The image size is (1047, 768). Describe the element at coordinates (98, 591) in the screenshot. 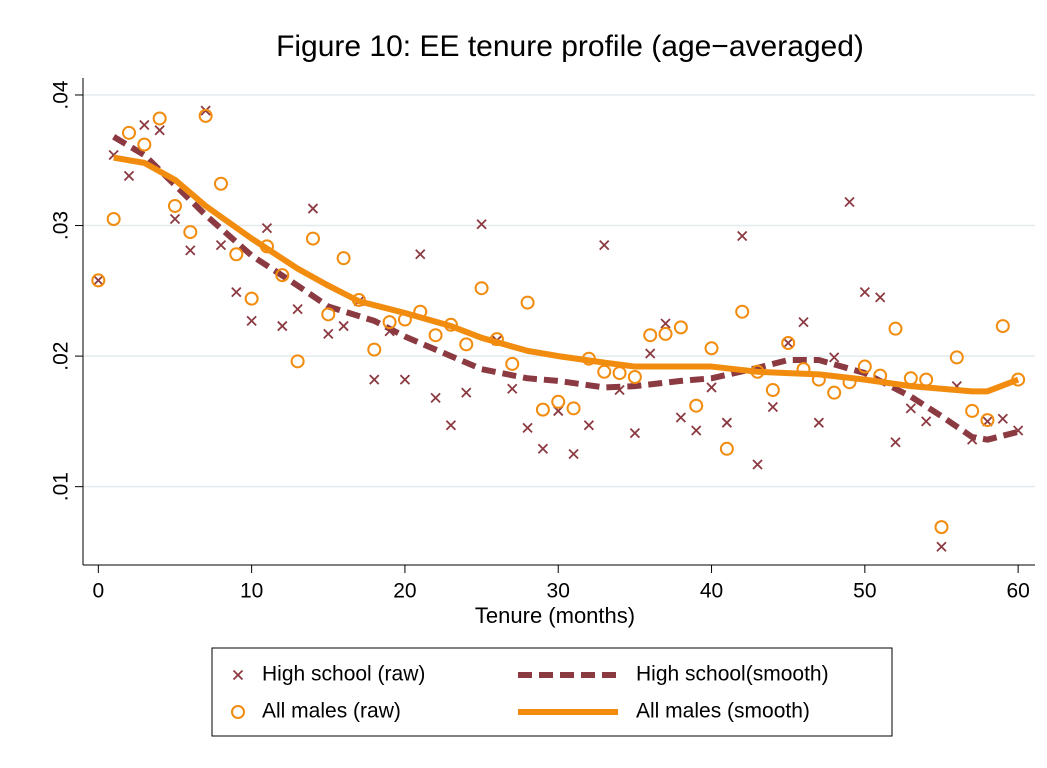

I see `x-tick-label: 0` at that location.